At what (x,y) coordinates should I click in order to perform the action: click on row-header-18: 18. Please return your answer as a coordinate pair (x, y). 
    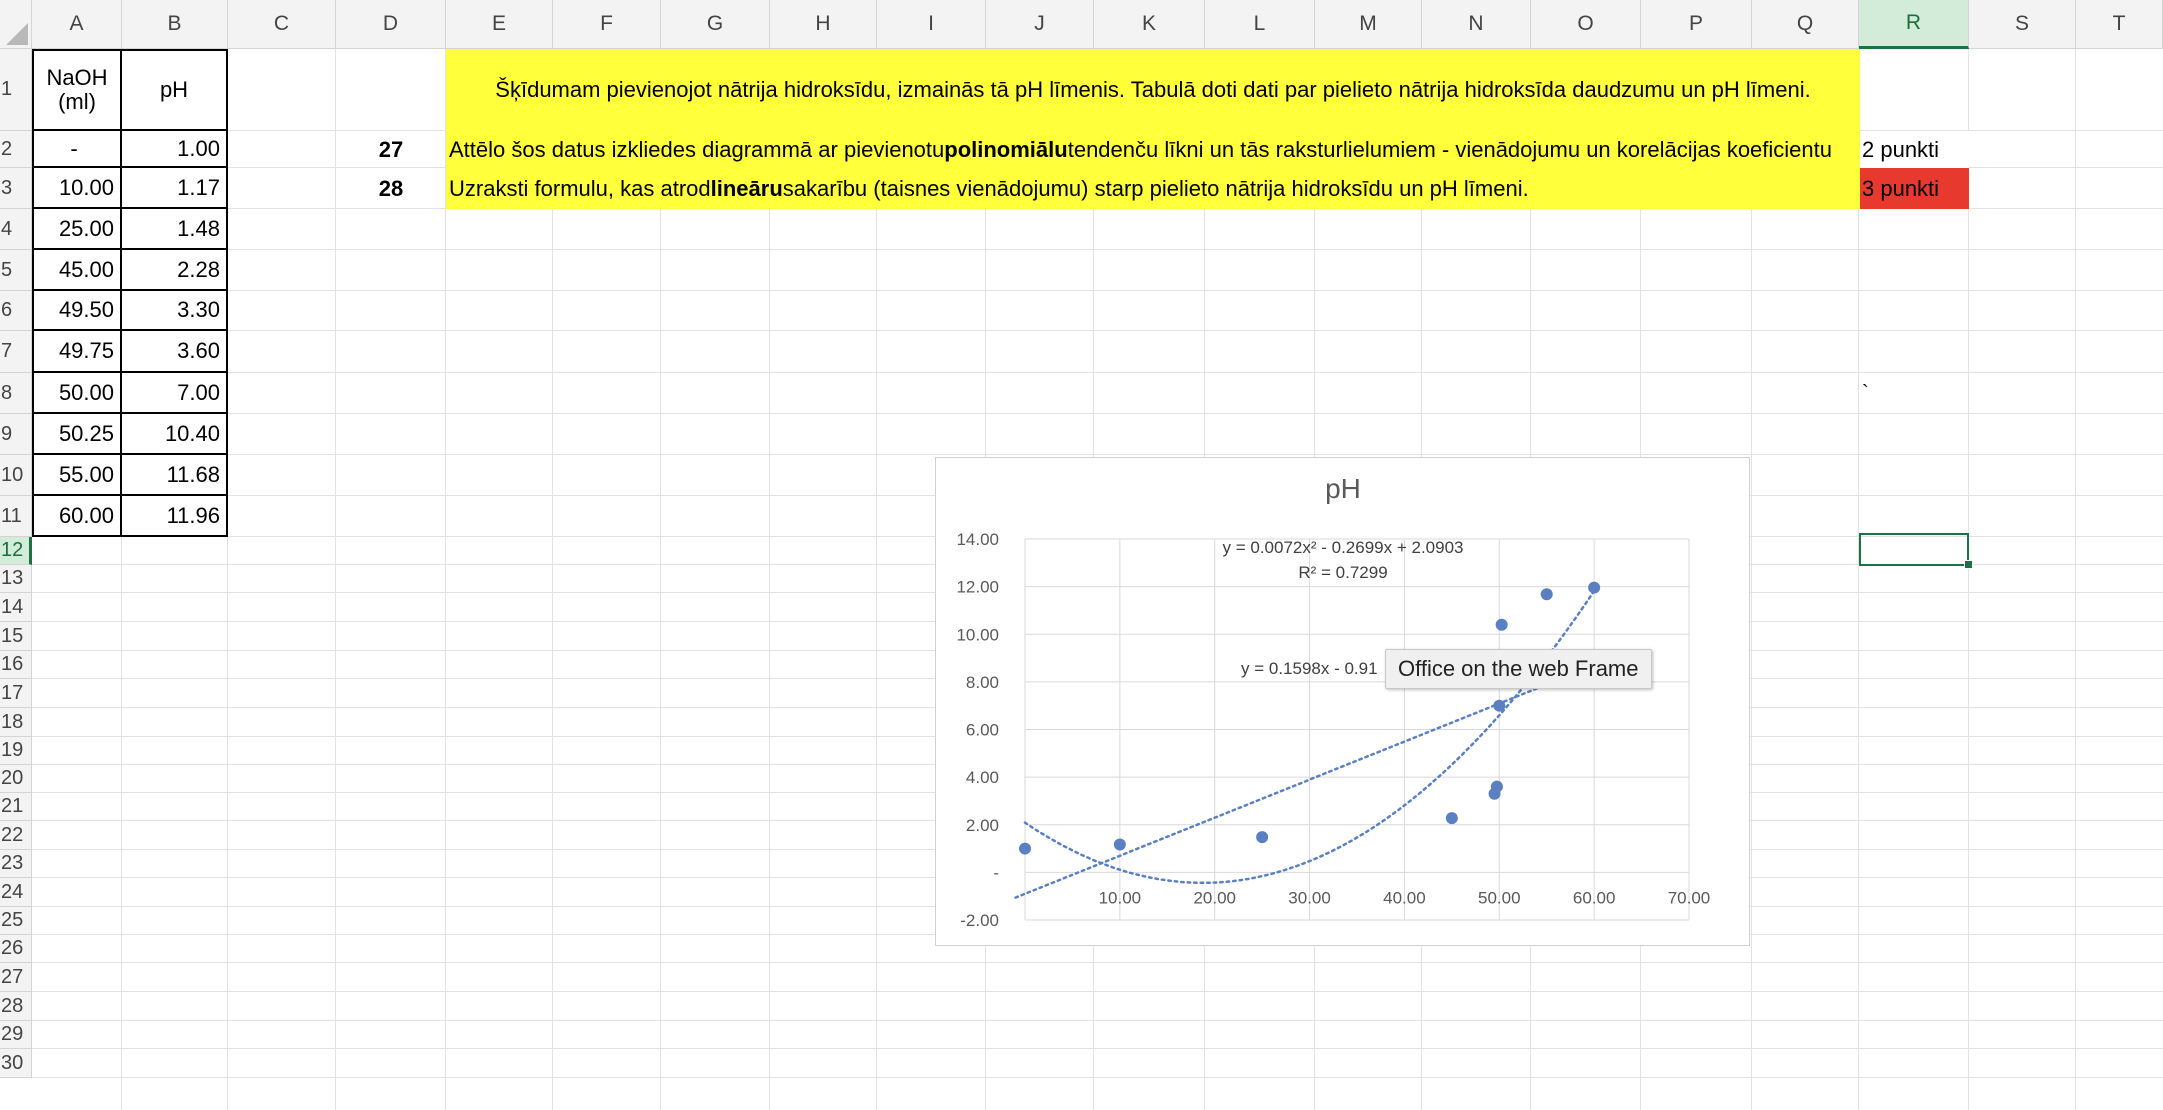
    Looking at the image, I should click on (16, 722).